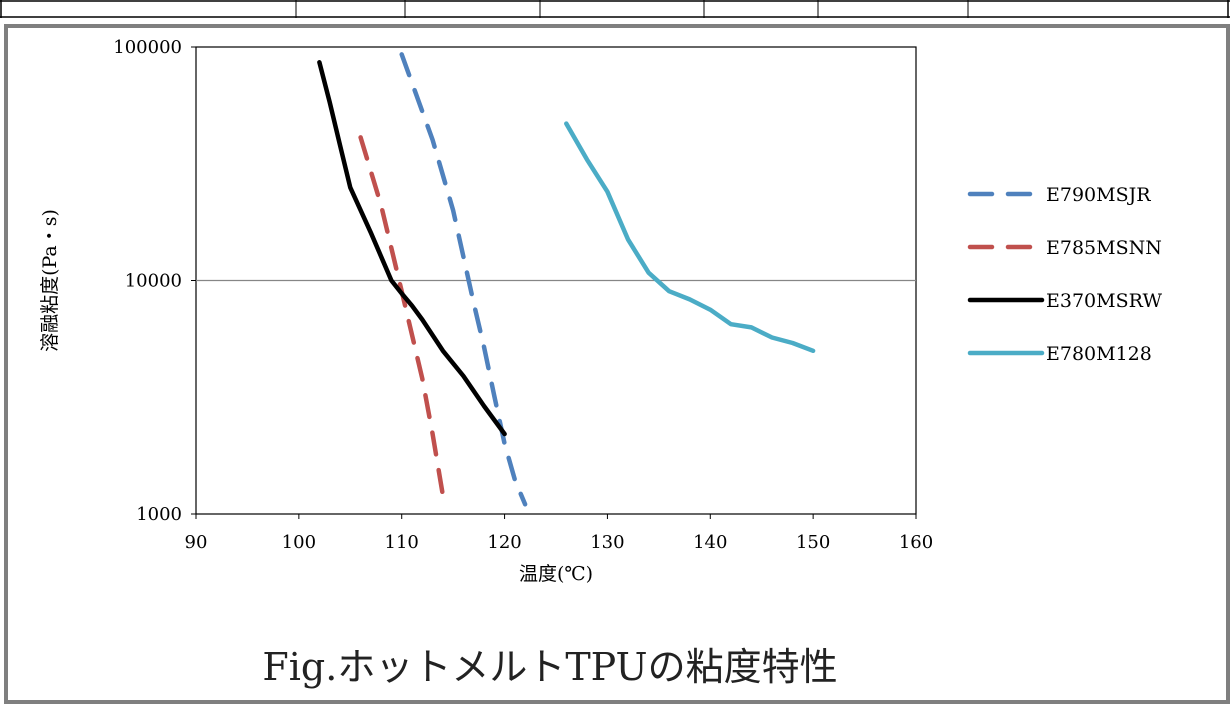  Describe the element at coordinates (50, 280) in the screenshot. I see `y-axis-label: 溶融粘度(Pa・s)` at that location.